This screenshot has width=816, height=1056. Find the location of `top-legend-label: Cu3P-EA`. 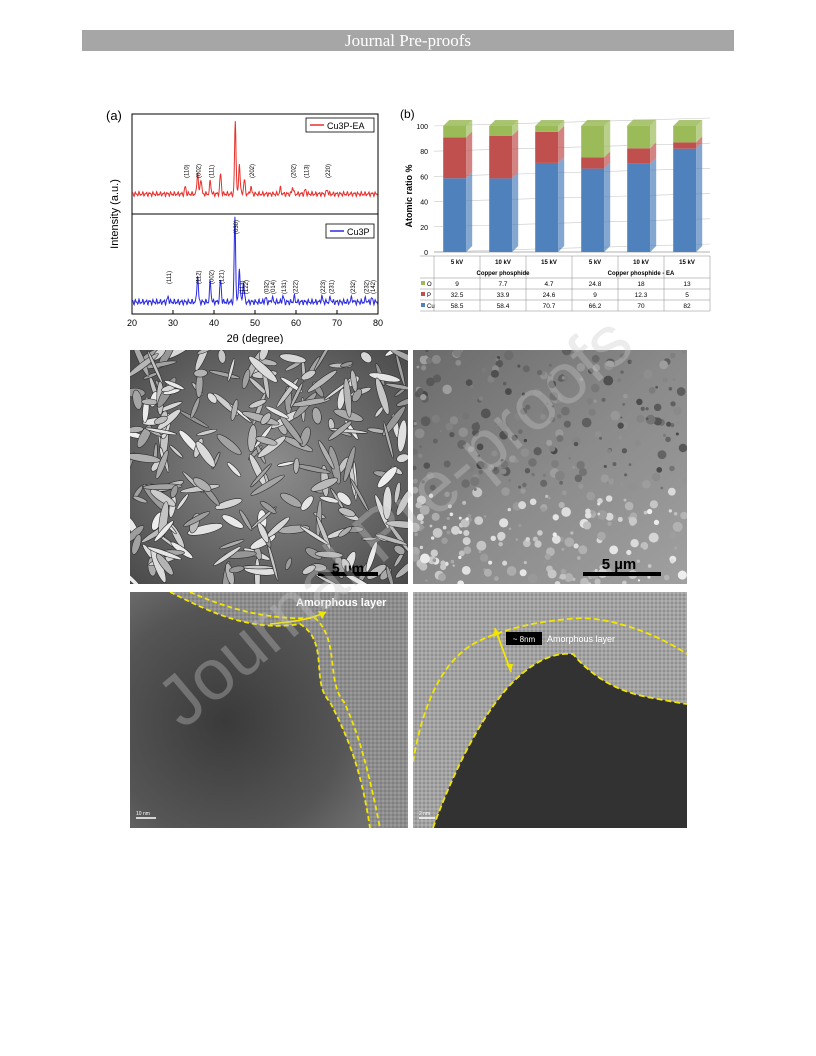

top-legend-label: Cu3P-EA is located at coordinates (346, 126).